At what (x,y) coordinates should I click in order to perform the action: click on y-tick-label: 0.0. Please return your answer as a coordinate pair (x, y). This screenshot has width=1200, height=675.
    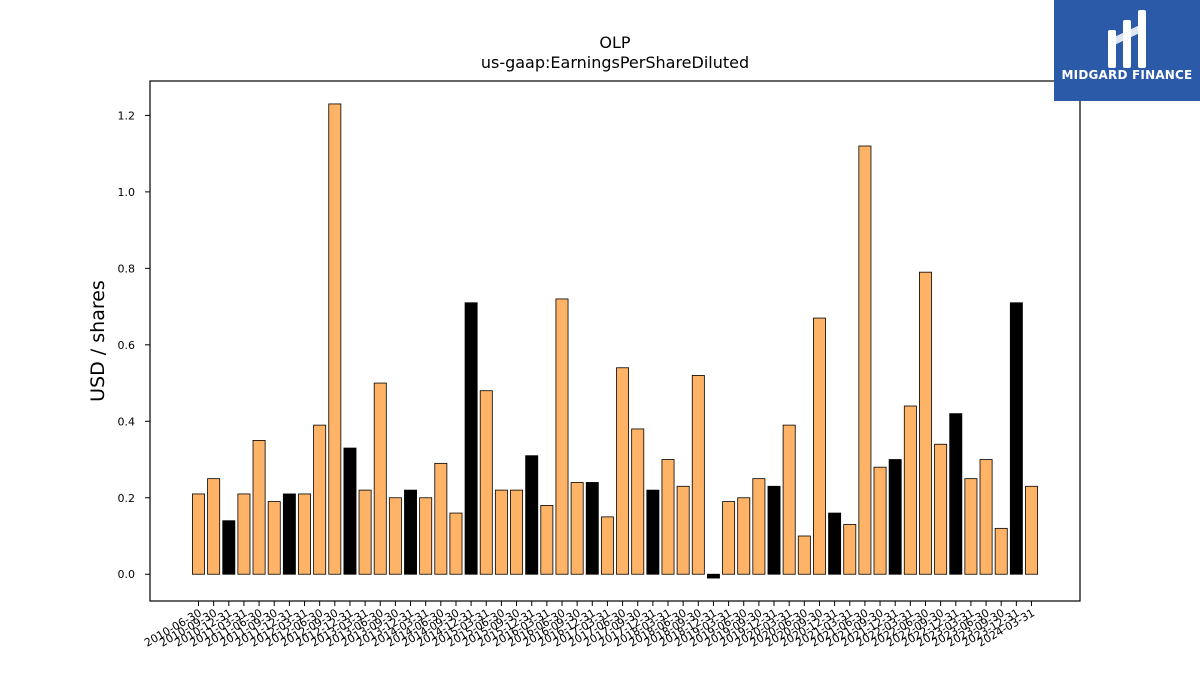
    Looking at the image, I should click on (127, 574).